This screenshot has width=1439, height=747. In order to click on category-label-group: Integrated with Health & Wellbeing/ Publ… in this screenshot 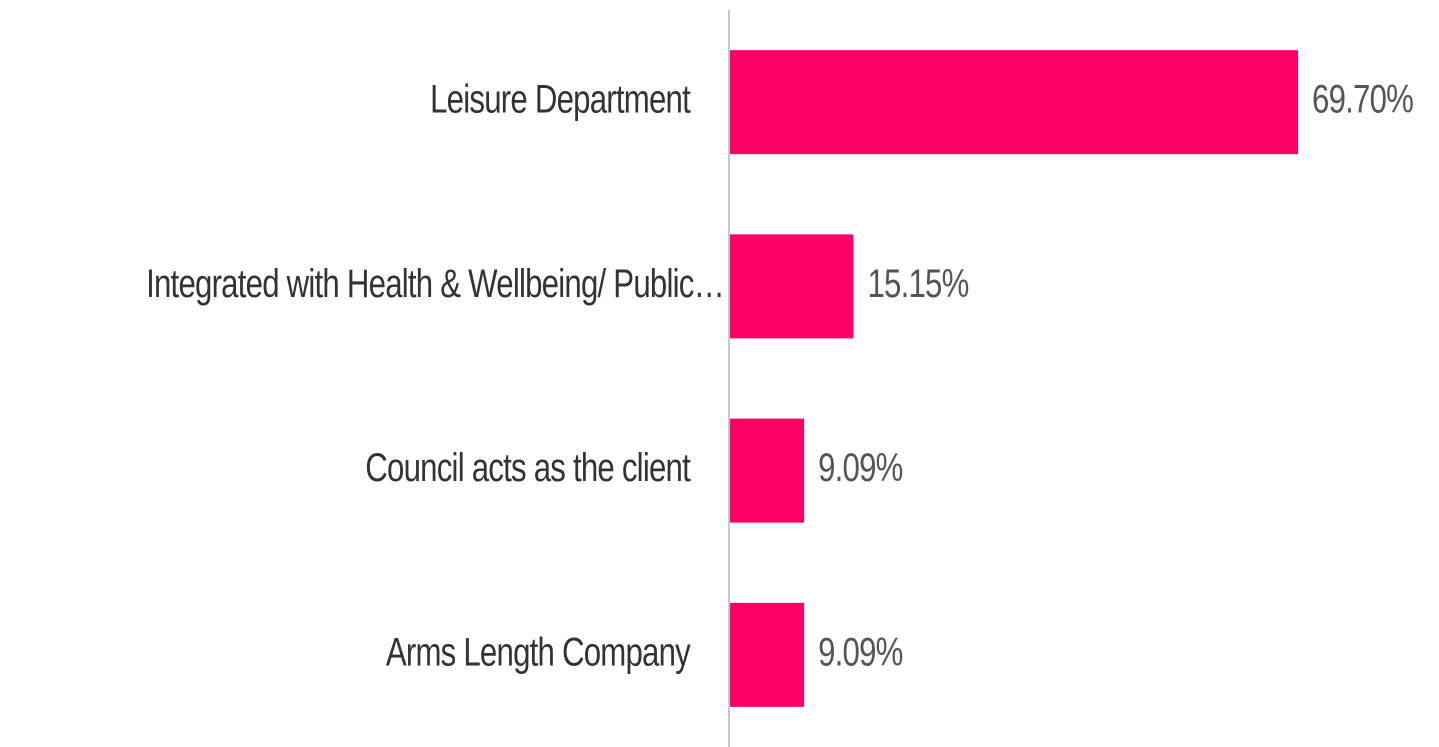, I will do `click(435, 283)`.